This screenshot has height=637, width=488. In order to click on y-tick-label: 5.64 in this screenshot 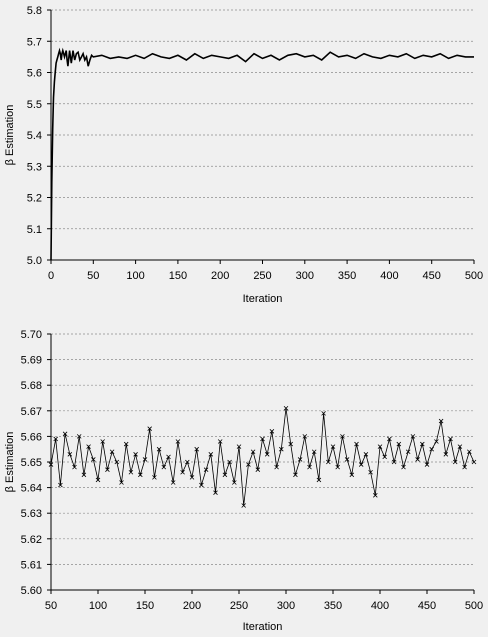, I will do `click(31, 489)`.